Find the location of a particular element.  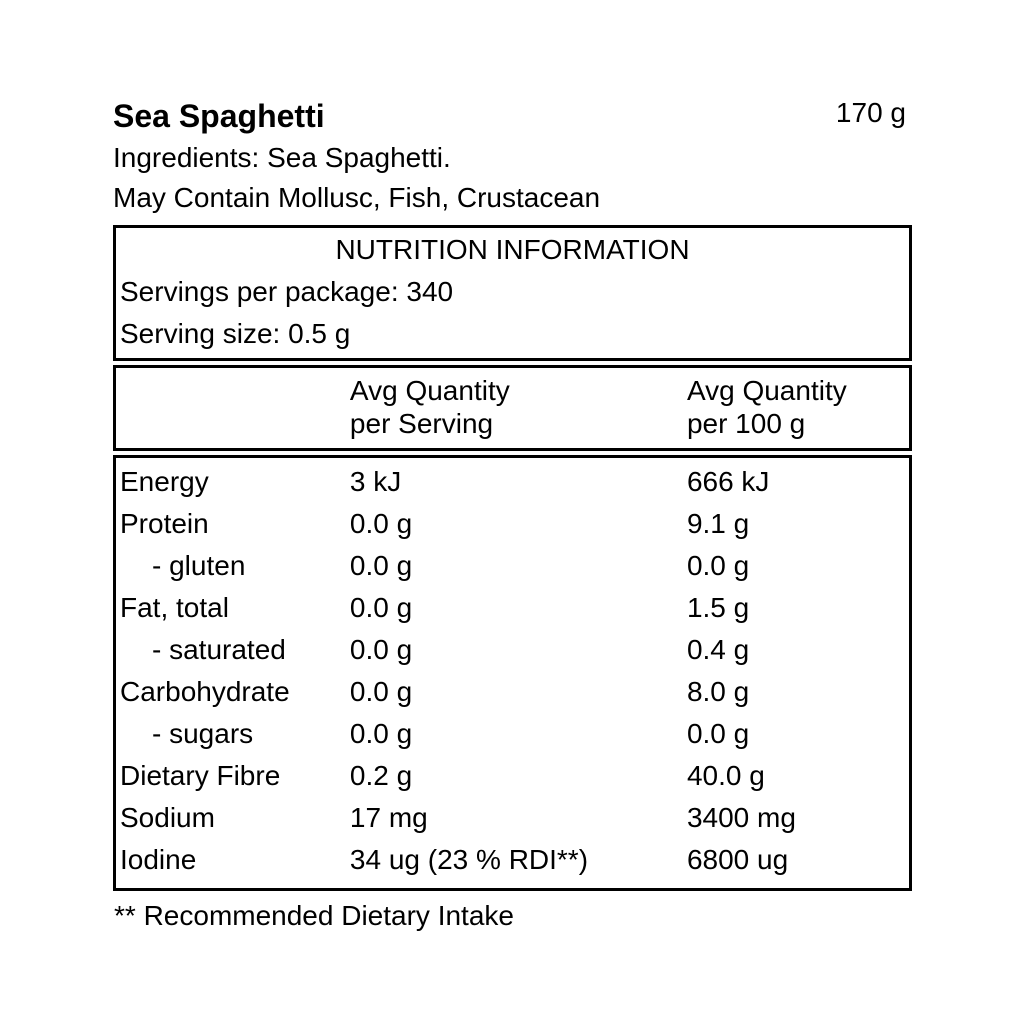

serving-size-value: 0.5 g is located at coordinates (319, 333).